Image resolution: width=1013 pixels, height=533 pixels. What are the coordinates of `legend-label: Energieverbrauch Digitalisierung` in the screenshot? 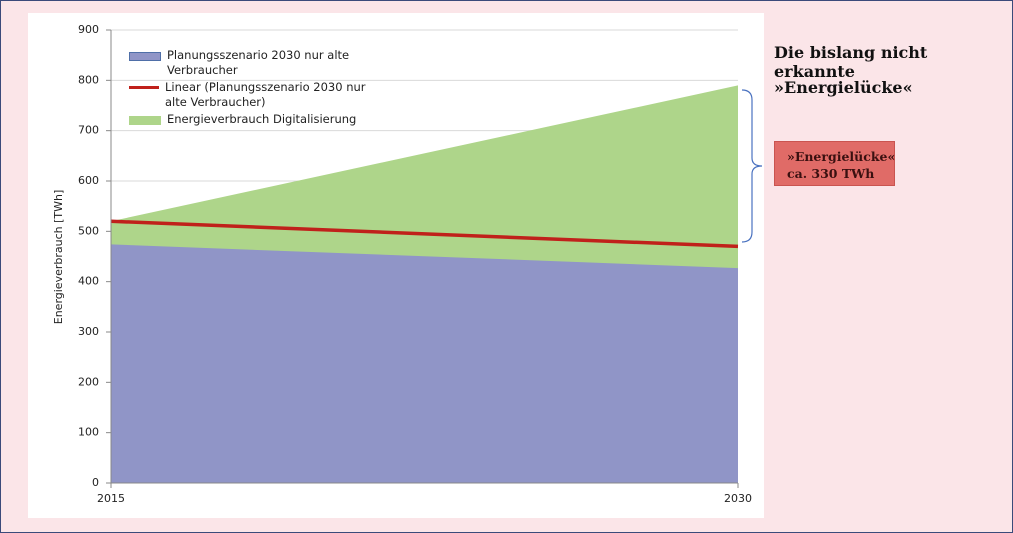 It's located at (262, 119).